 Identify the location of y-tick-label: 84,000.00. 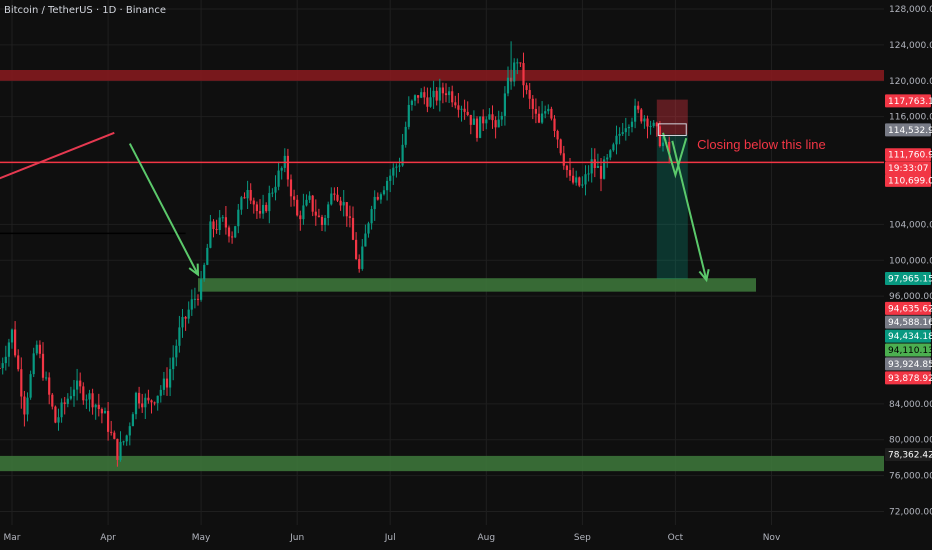
(910, 405).